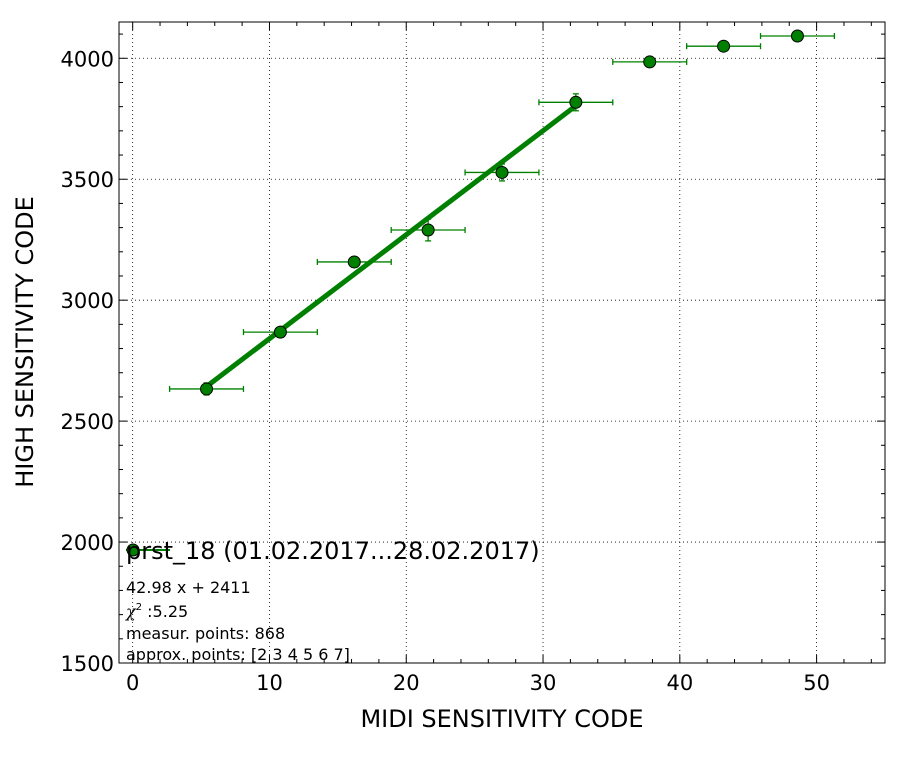 The width and height of the screenshot is (912, 762). I want to click on y-axis-title: HIGH SENSITIVITY CODE, so click(25, 342).